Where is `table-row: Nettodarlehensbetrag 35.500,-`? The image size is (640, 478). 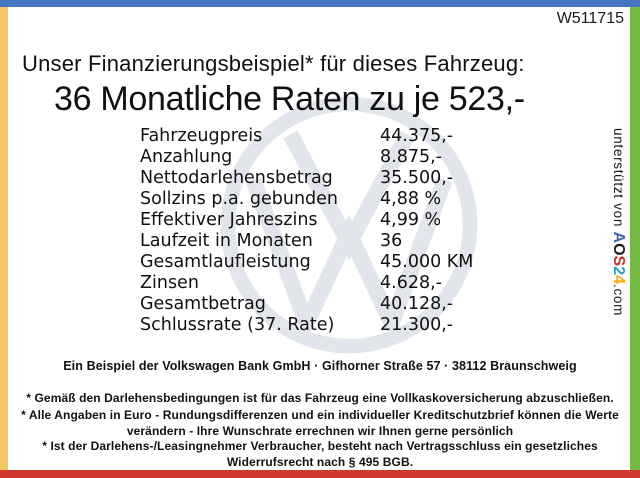 table-row: Nettodarlehensbetrag 35.500,- is located at coordinates (306, 178).